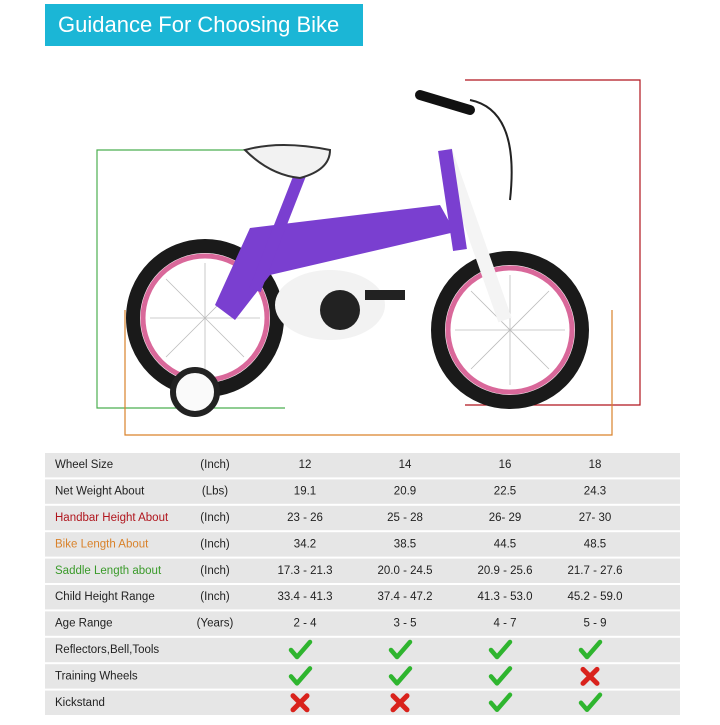  What do you see at coordinates (112, 518) in the screenshot?
I see `row-label: Handbar Height About` at bounding box center [112, 518].